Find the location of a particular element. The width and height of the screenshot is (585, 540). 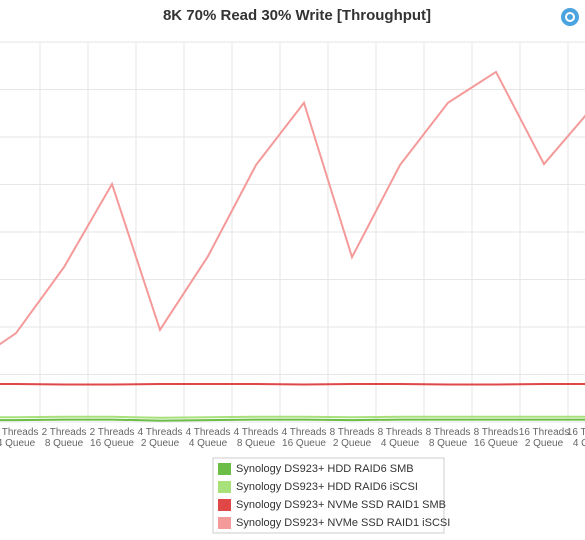

x-tick-label: 4 Threads 16 Queue is located at coordinates (304, 438).